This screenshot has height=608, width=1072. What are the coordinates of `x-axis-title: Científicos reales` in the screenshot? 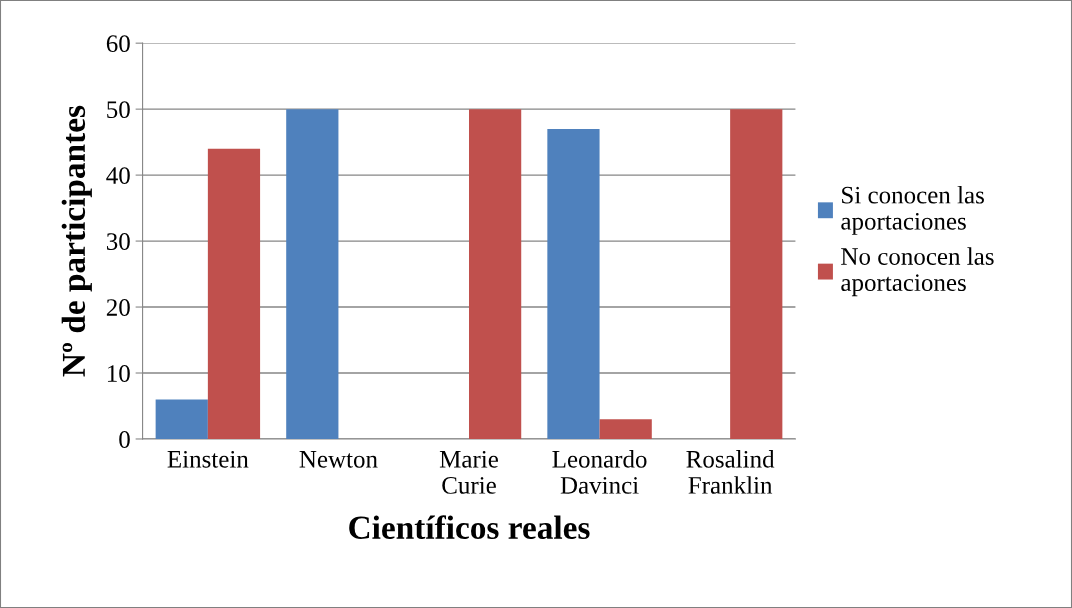 It's located at (469, 527).